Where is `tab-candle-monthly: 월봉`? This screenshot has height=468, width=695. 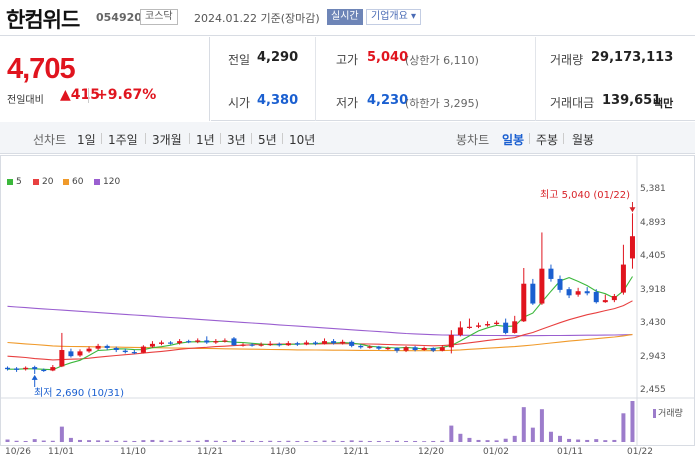 tab-candle-monthly: 월봉 is located at coordinates (583, 140).